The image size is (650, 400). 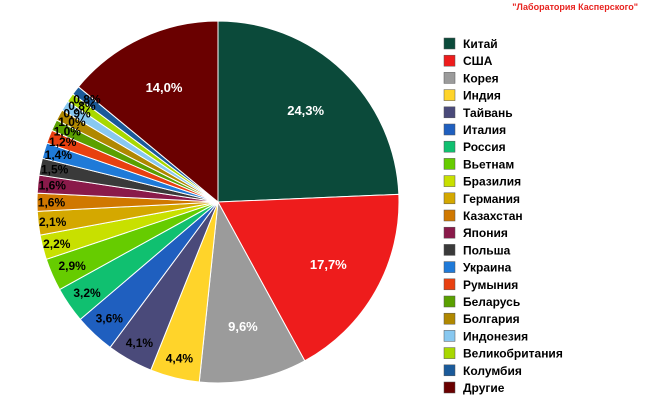 I want to click on legend-swatch-италия, so click(x=449, y=129).